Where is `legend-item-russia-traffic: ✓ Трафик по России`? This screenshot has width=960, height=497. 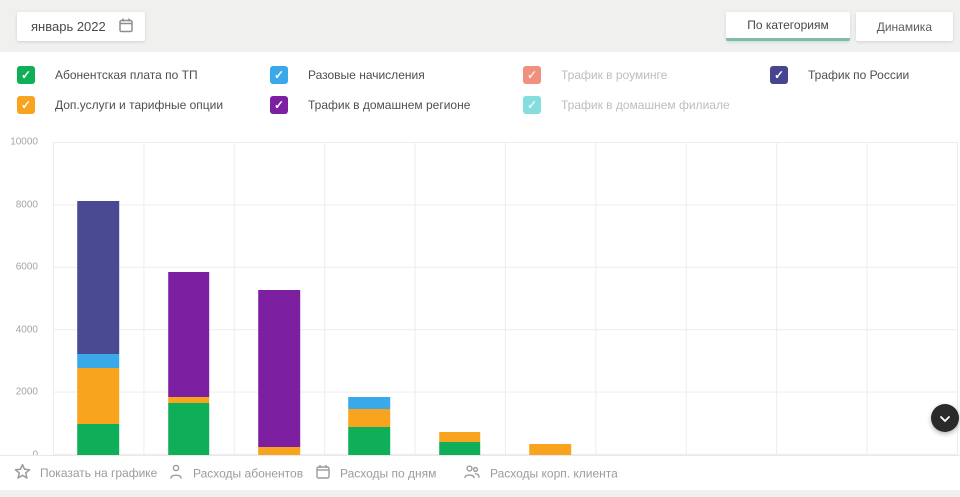 legend-item-russia-traffic: ✓ Трафик по России is located at coordinates (839, 75).